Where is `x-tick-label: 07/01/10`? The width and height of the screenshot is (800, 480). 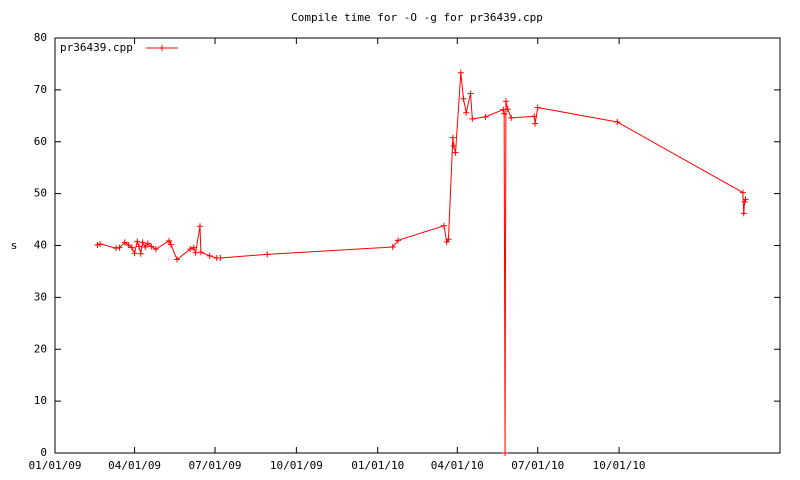 x-tick-label: 07/01/10 is located at coordinates (537, 465).